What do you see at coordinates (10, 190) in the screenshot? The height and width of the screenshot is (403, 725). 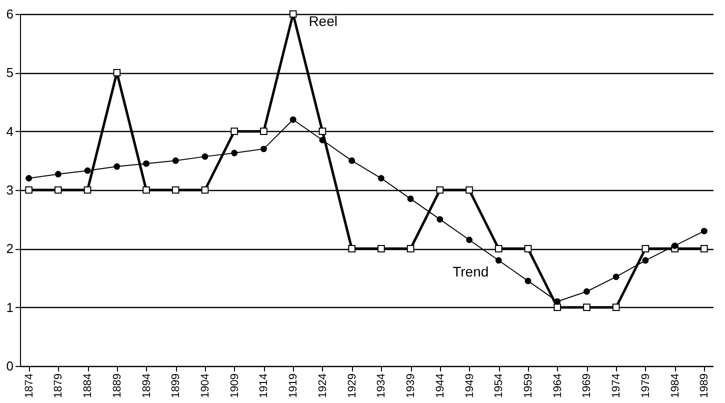 I see `y-tick-label: 3` at bounding box center [10, 190].